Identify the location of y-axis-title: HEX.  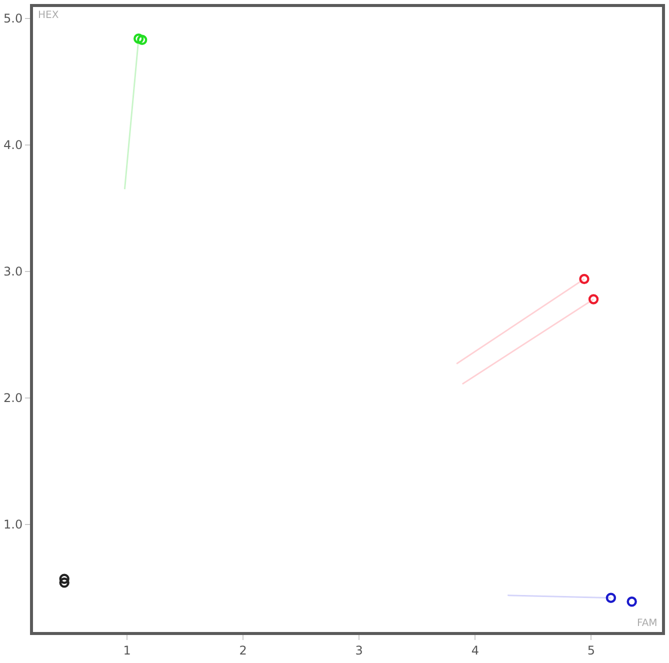
(48, 15).